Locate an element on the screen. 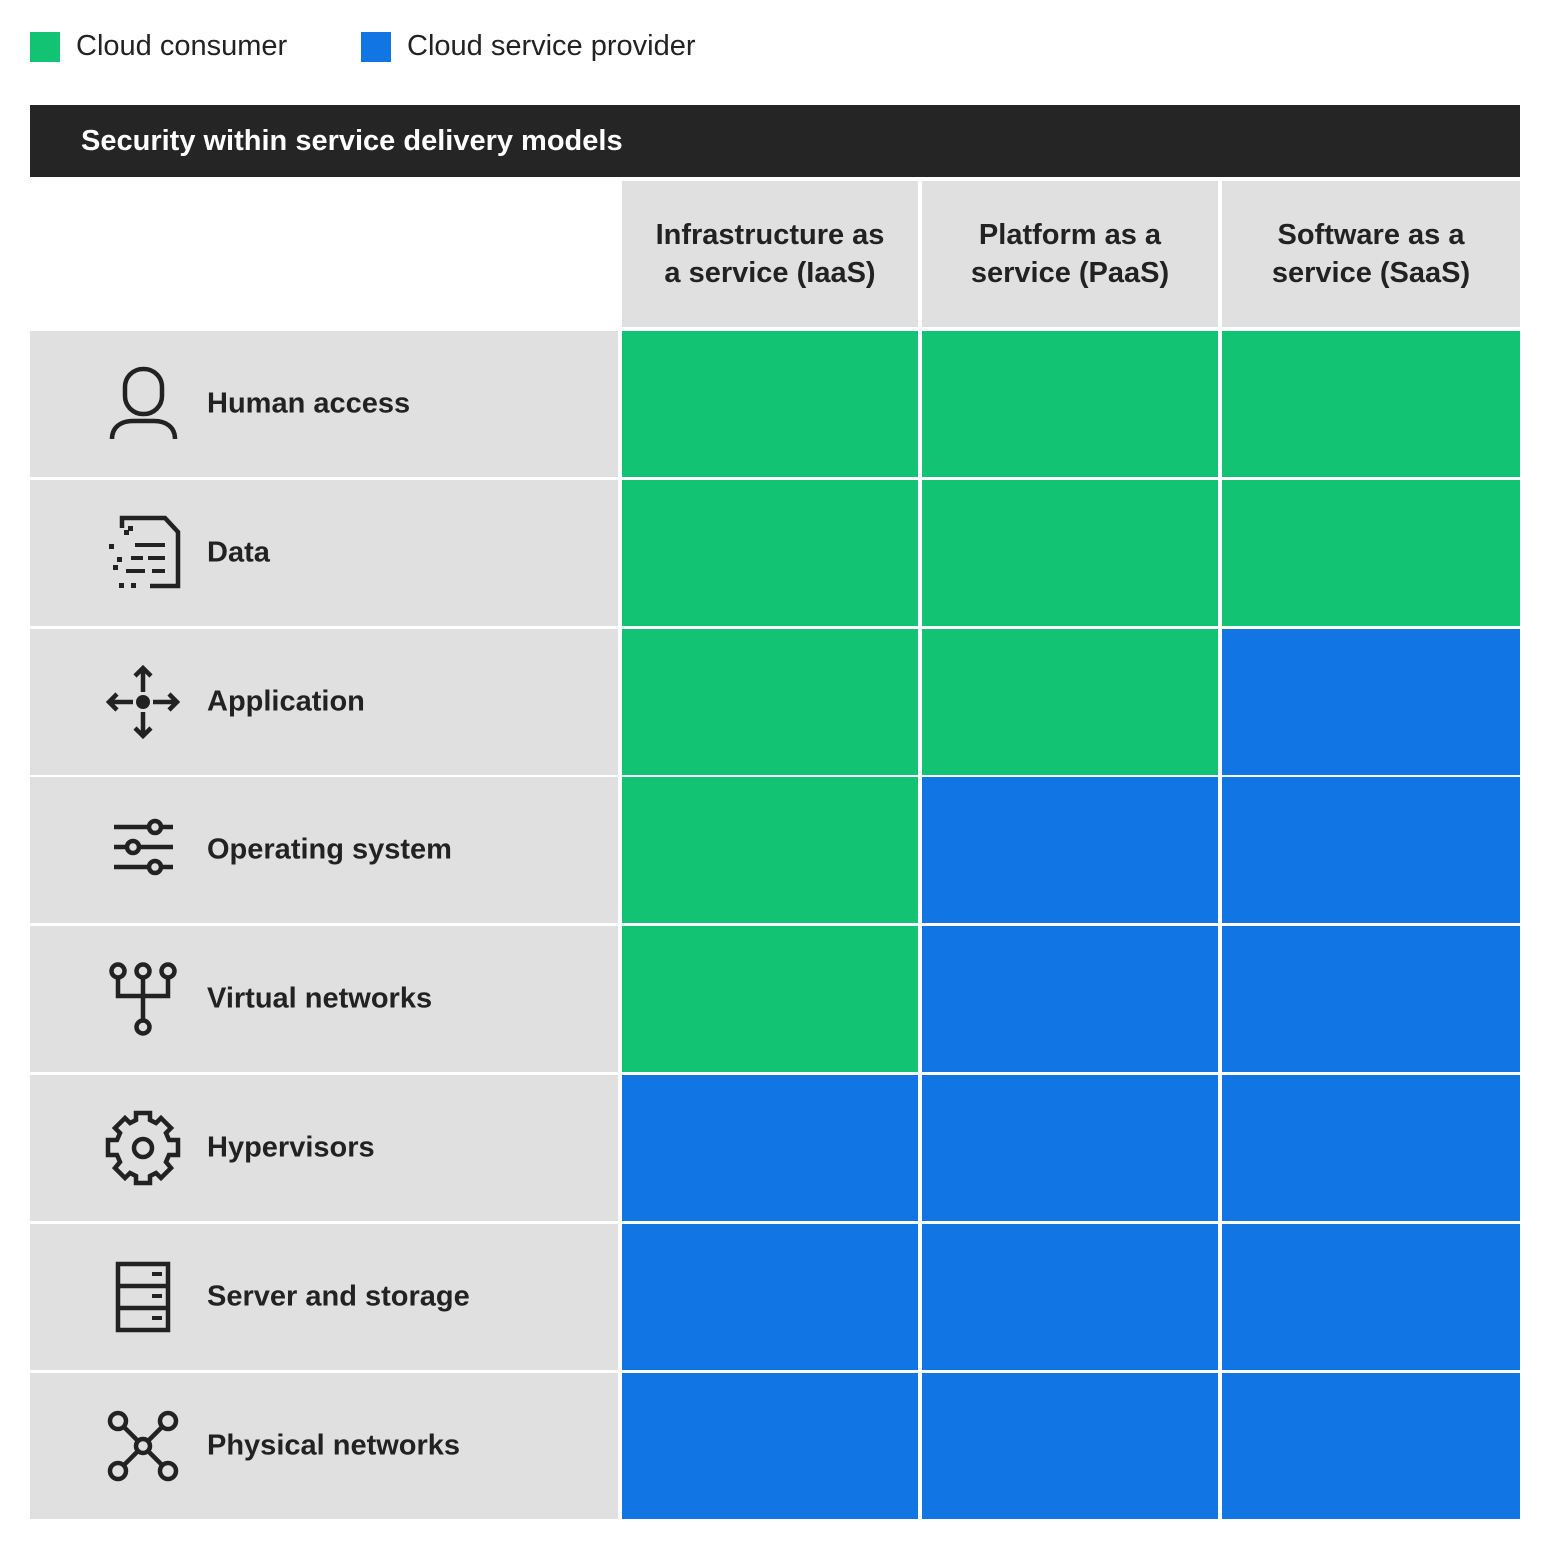 The height and width of the screenshot is (1551, 1551). legend-provider: Cloud service provider is located at coordinates (528, 46).